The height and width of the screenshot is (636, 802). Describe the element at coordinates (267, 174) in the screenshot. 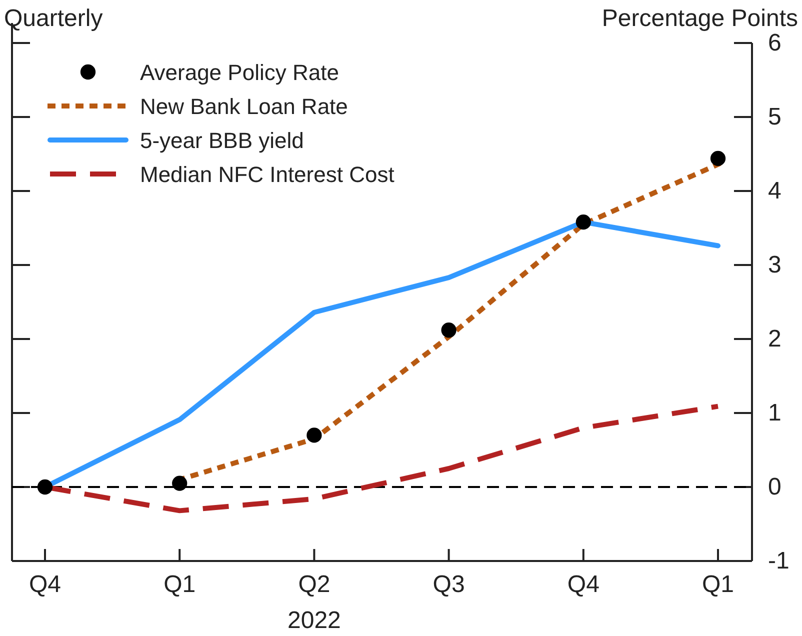

I see `legend-label: Median NFC Interest Cost` at that location.